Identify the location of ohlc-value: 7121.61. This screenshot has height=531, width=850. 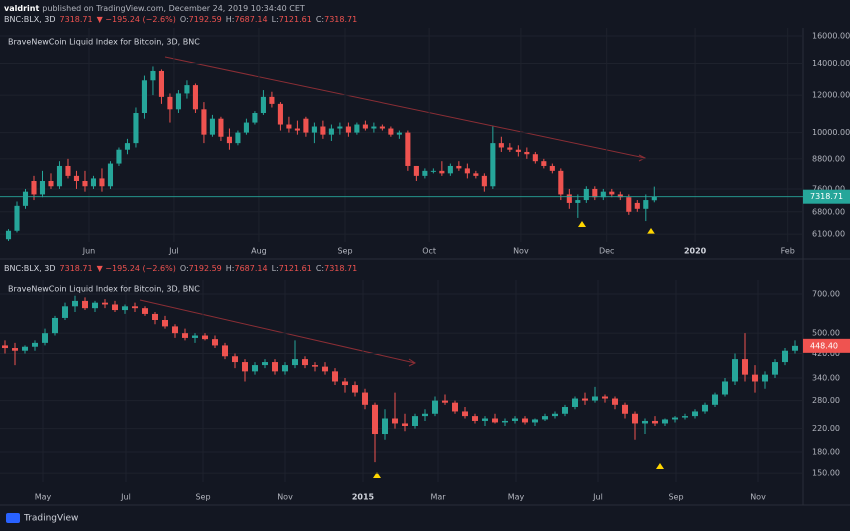
(295, 268).